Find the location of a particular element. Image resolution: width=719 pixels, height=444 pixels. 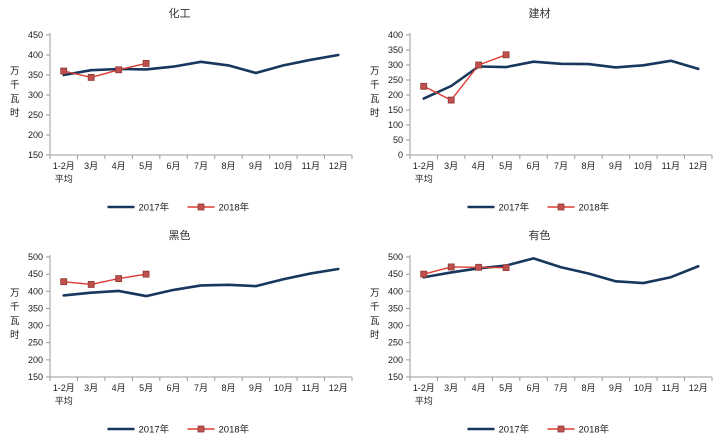

y-tick-label: 500 is located at coordinates (35, 257).